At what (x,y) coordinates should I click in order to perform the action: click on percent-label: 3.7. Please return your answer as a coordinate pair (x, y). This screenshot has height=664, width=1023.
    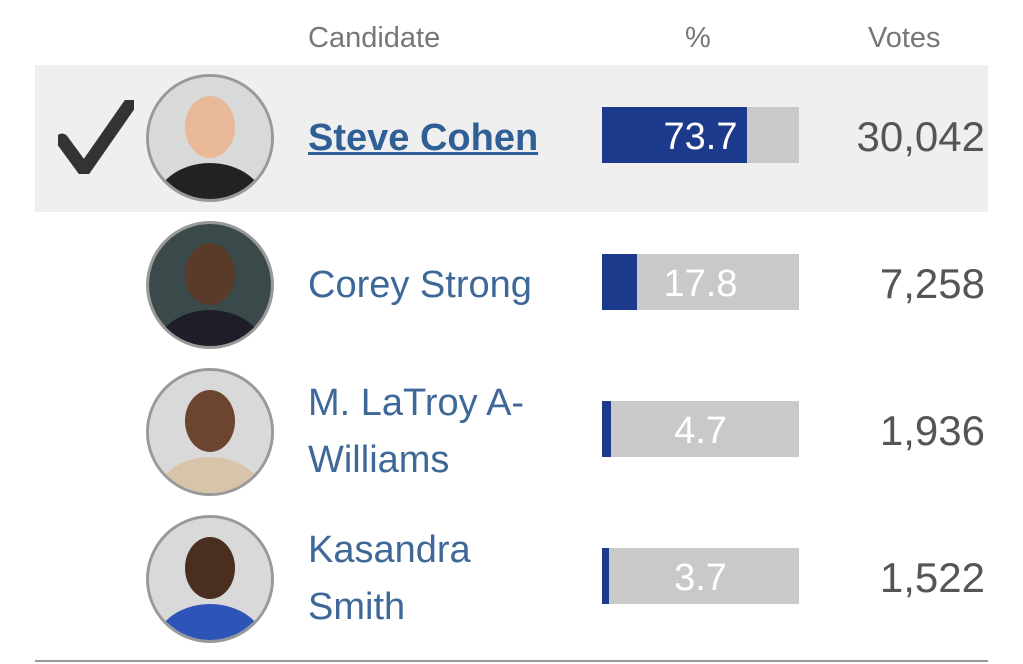
    Looking at the image, I should click on (700, 578).